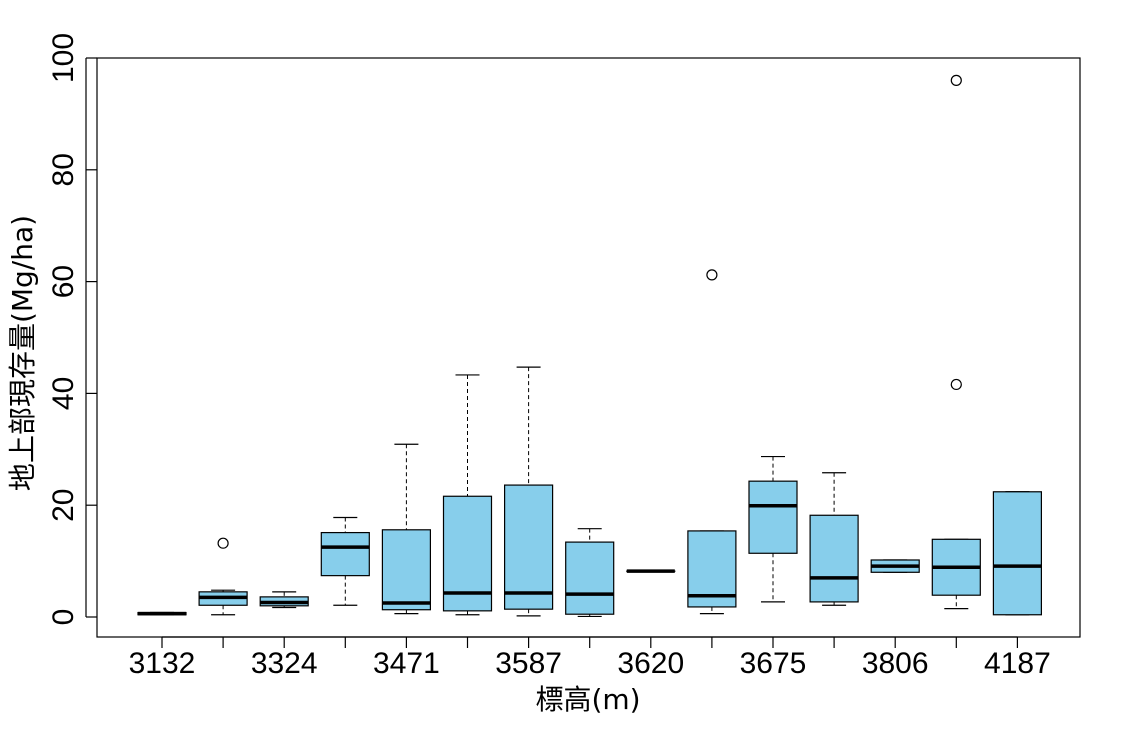 This screenshot has width=1138, height=734. Describe the element at coordinates (587, 699) in the screenshot. I see `x-axis-title: 標高(m)` at that location.